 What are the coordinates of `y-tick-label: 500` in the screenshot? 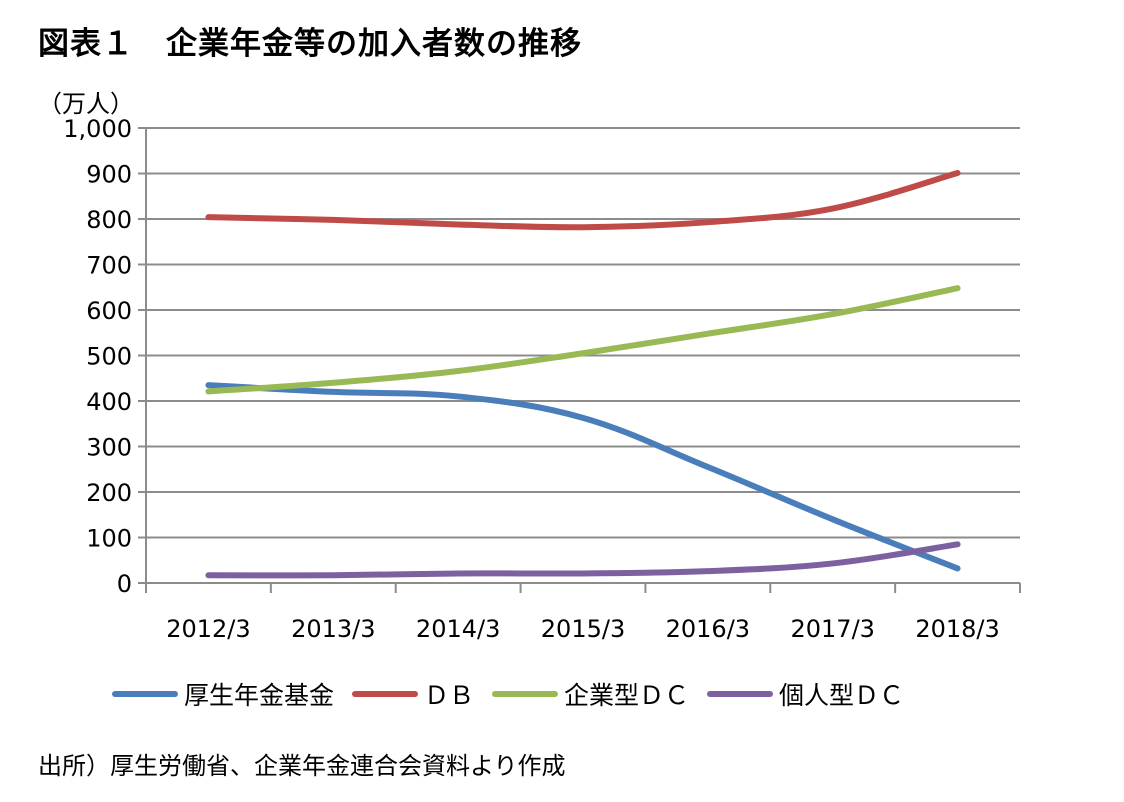 It's located at (109, 357).